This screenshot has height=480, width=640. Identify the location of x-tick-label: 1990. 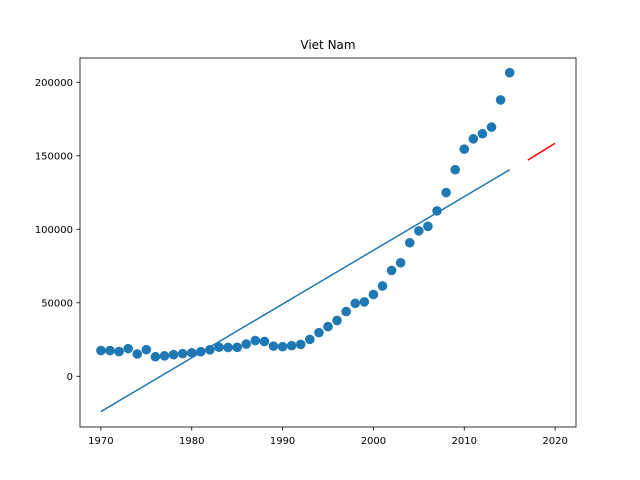
(282, 441).